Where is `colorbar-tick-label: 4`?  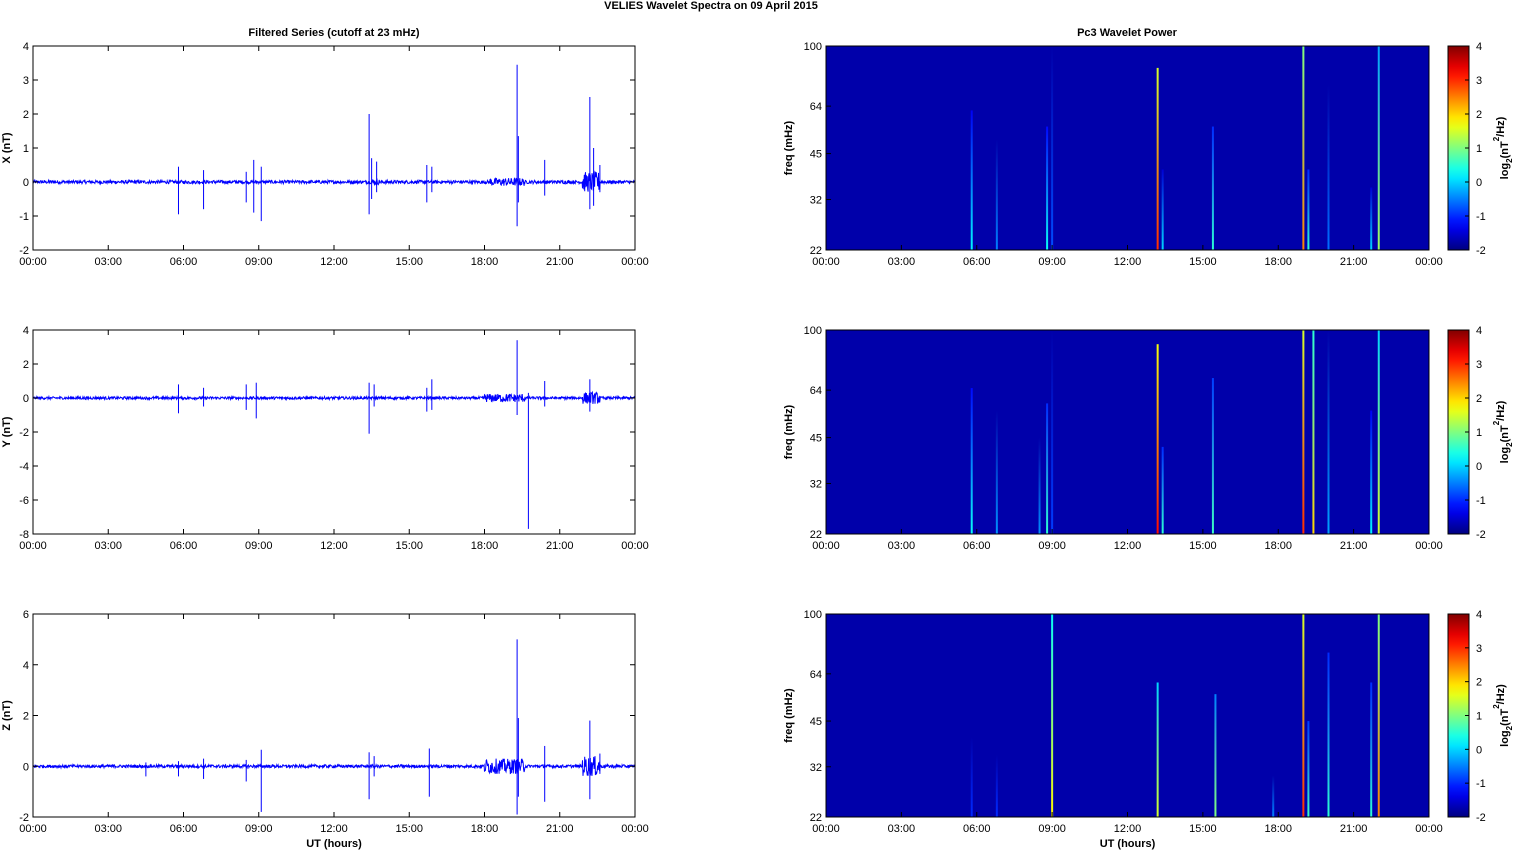
colorbar-tick-label: 4 is located at coordinates (1479, 331).